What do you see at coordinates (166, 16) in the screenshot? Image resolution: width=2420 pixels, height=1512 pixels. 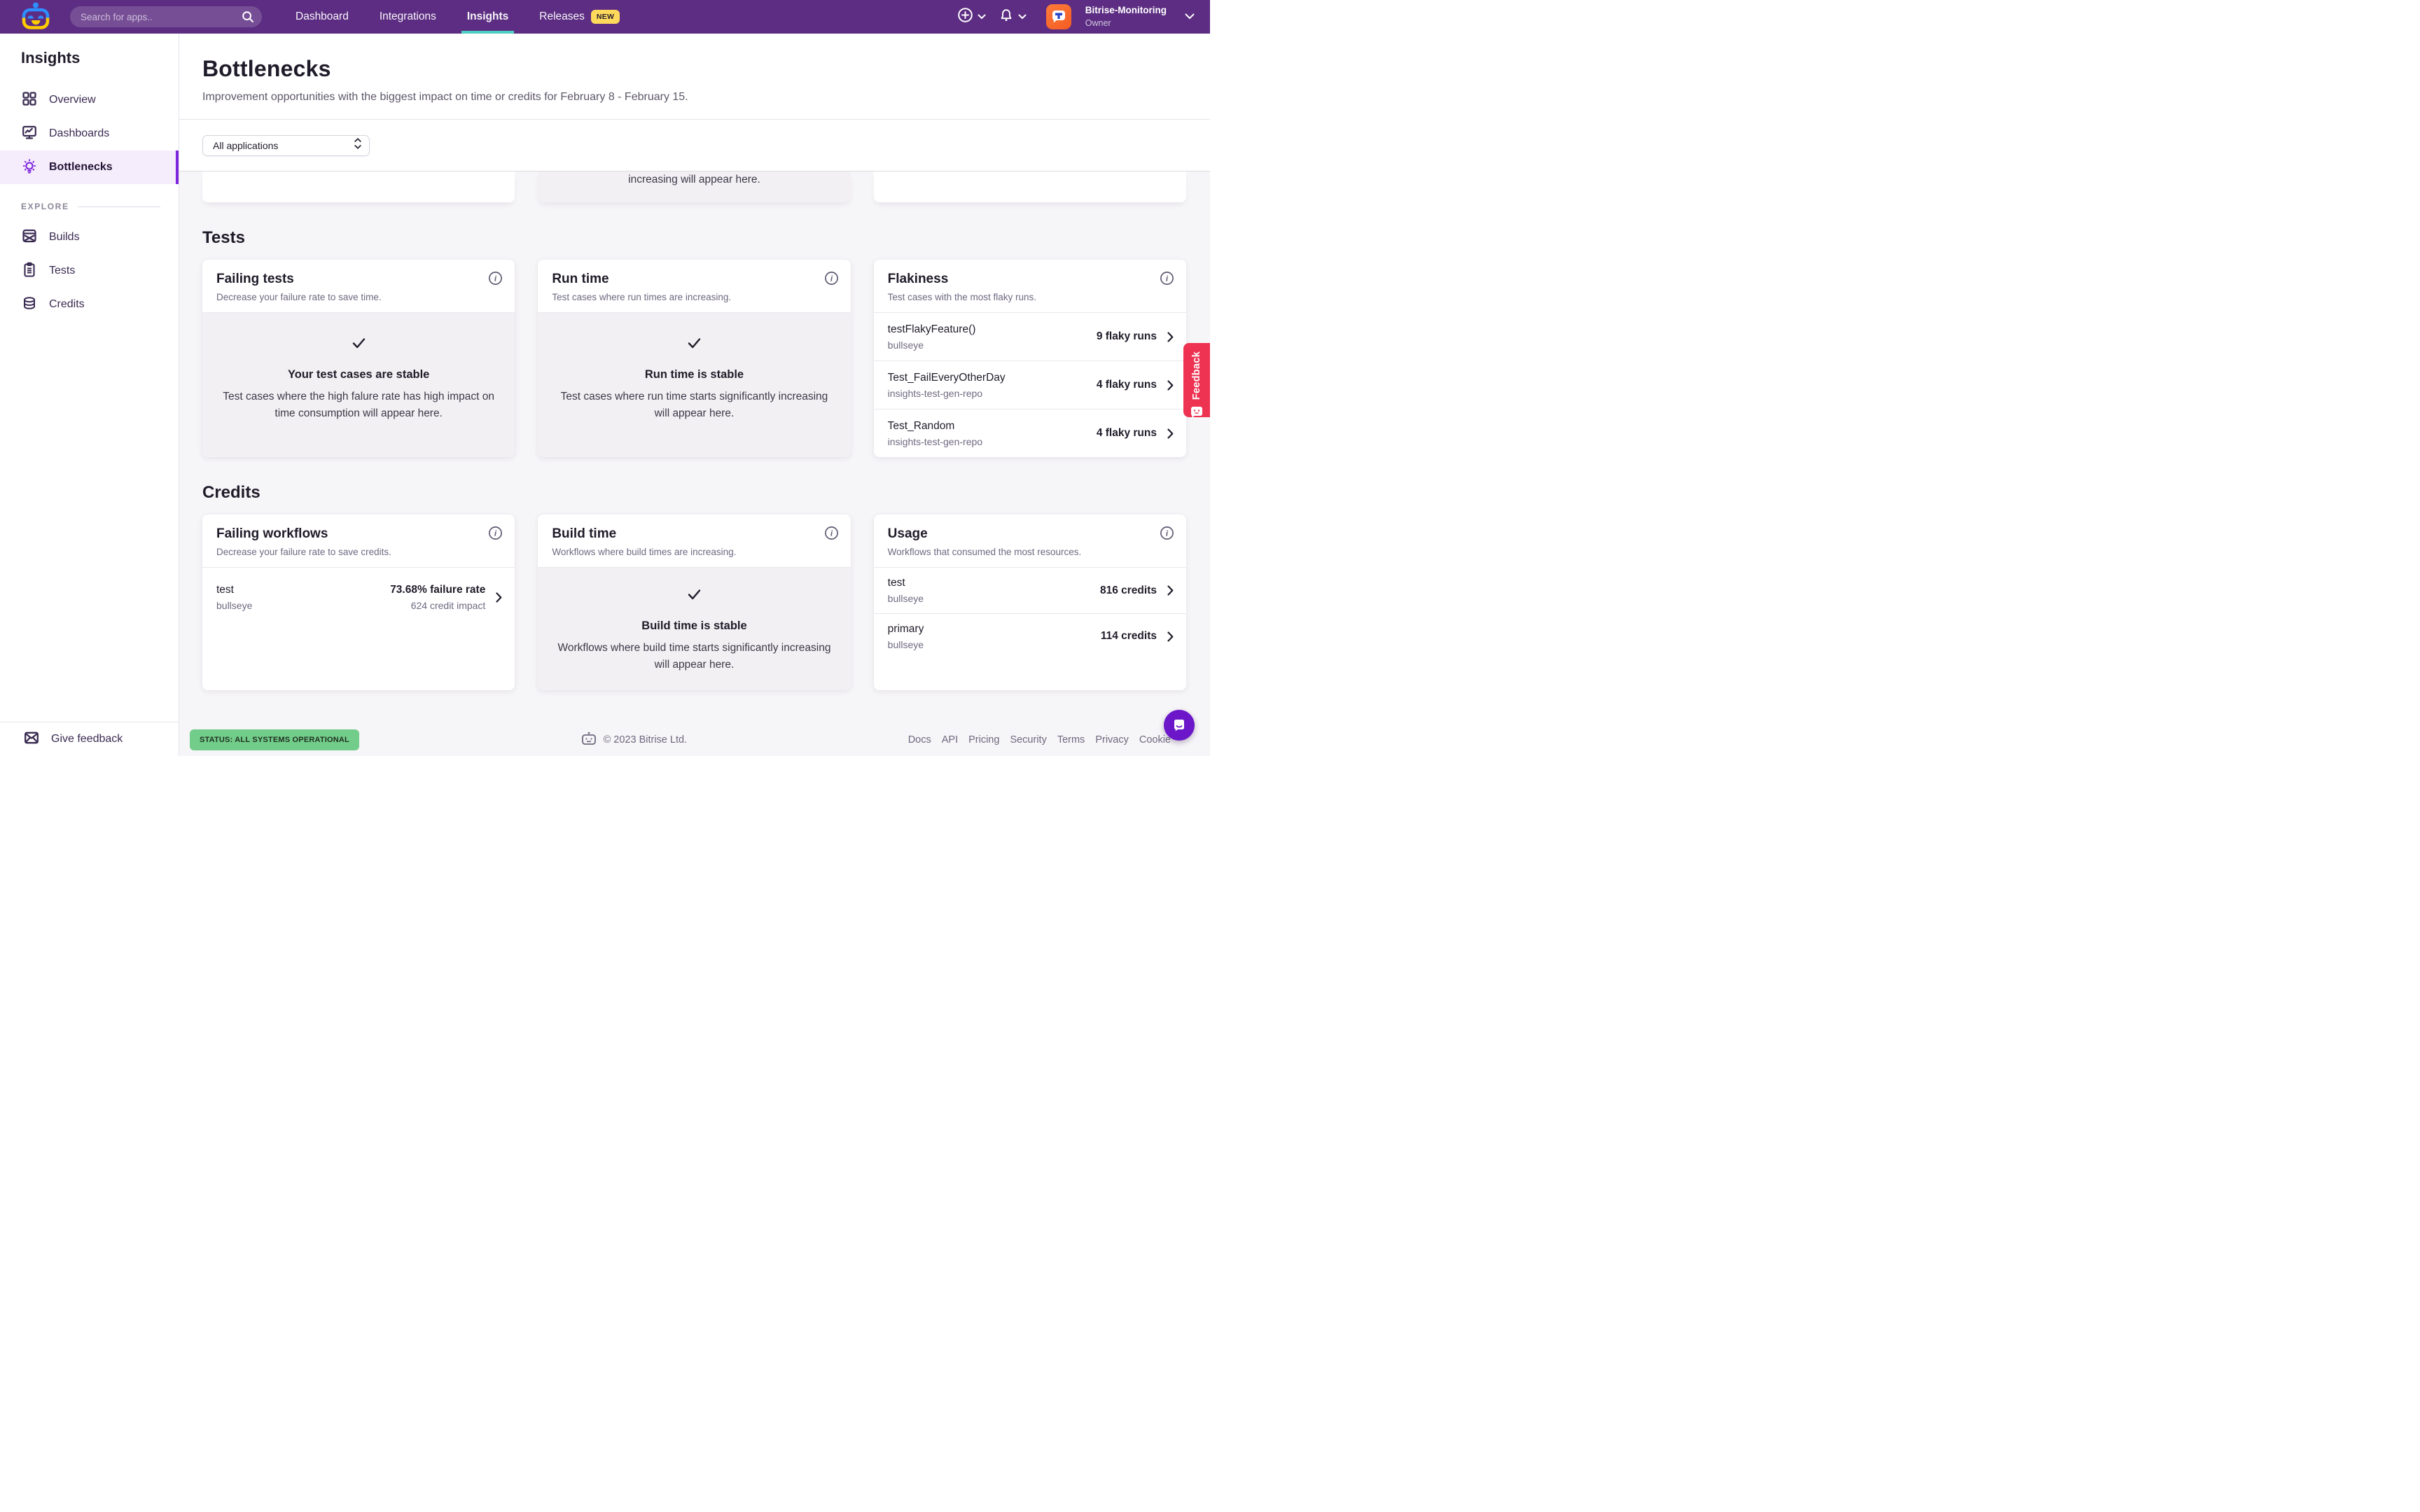 I see `search-input` at bounding box center [166, 16].